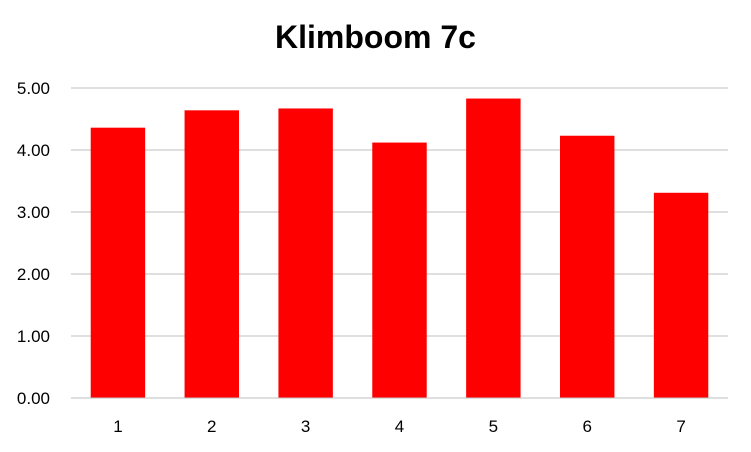 This screenshot has height=452, width=751. What do you see at coordinates (586, 426) in the screenshot?
I see `x-tick-label: 6` at bounding box center [586, 426].